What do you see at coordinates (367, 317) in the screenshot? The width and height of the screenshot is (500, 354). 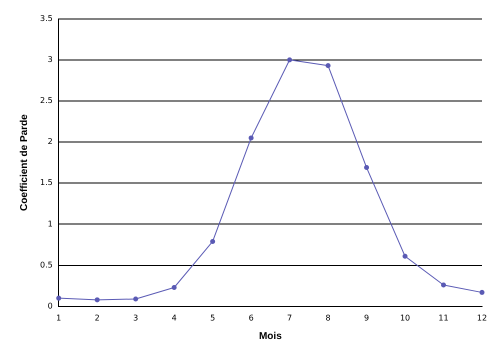 I see `x-tick-label: 9` at bounding box center [367, 317].